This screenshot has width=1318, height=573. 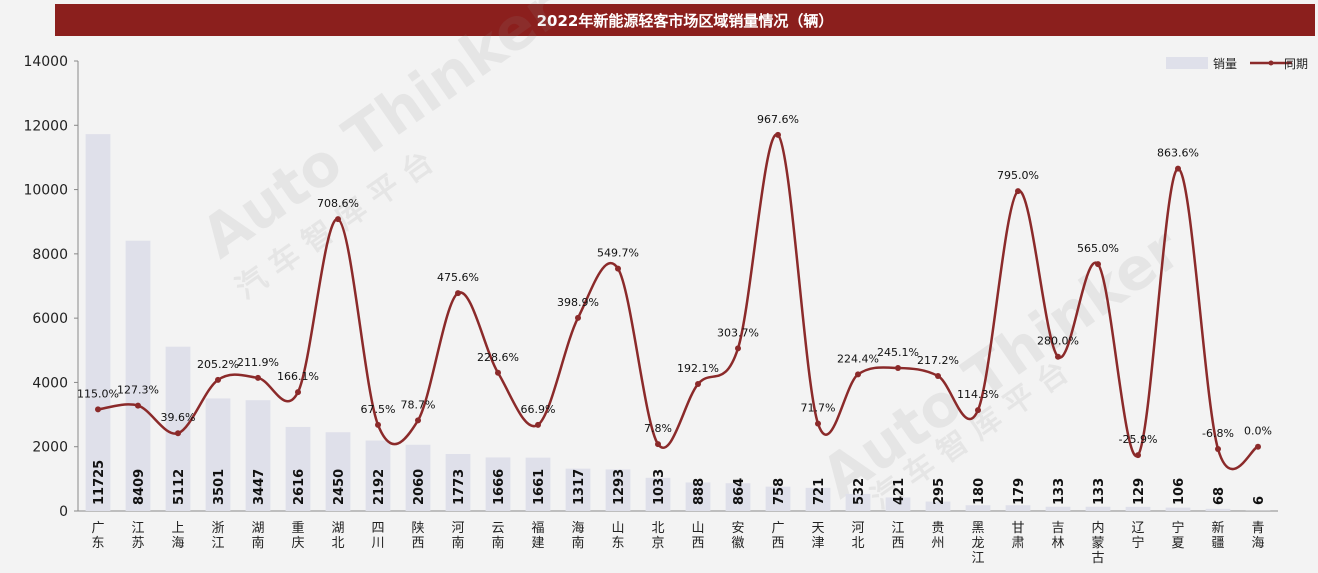 What do you see at coordinates (1019, 491) in the screenshot?
I see `bar-value-label: 179` at bounding box center [1019, 491].